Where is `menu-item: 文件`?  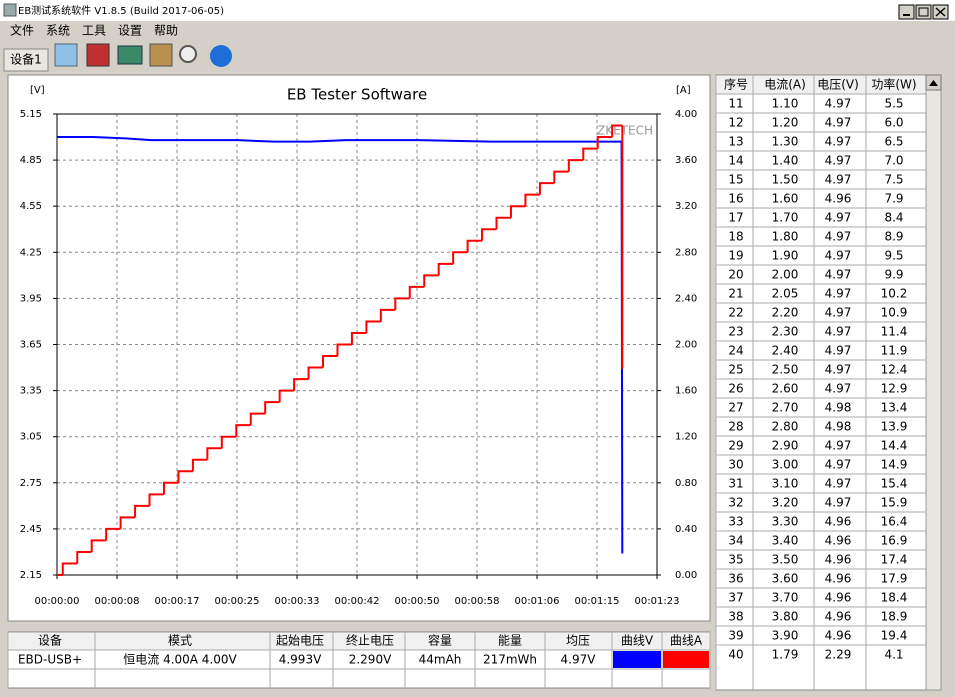 menu-item: 文件 is located at coordinates (22, 30).